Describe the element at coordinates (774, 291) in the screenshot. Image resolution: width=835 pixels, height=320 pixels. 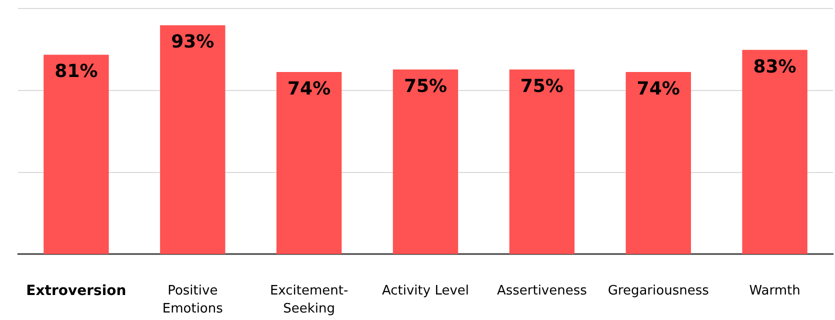
I see `x-tick-label: Warmth` at that location.